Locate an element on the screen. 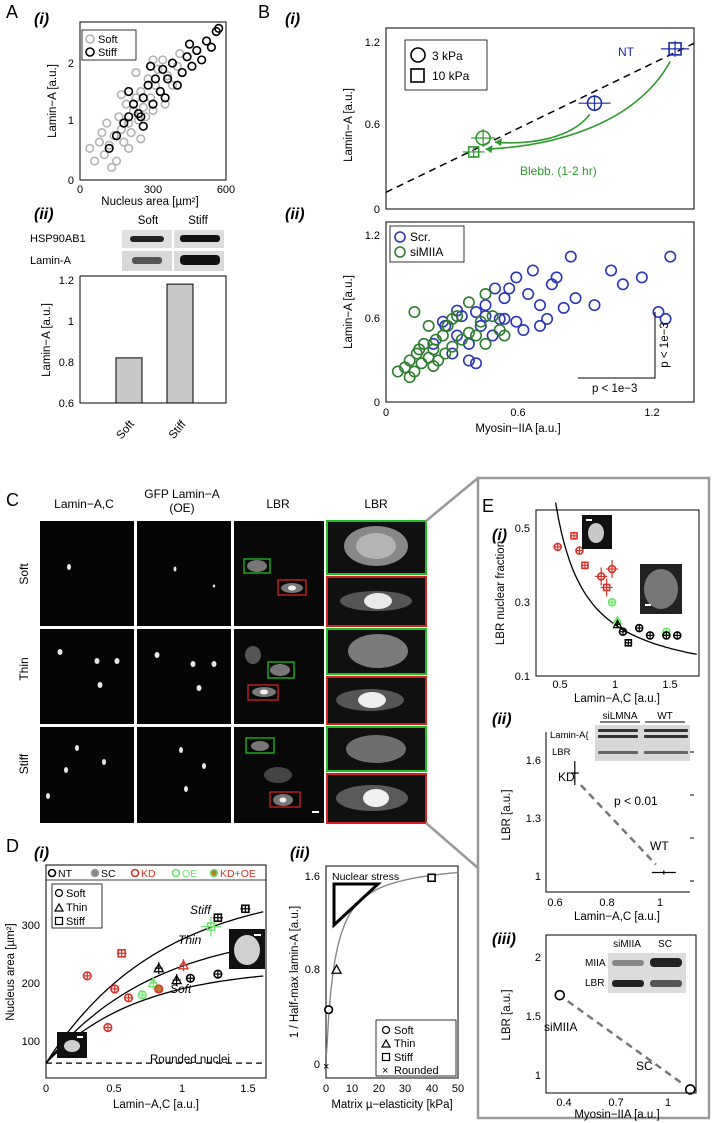 This screenshot has height=1123, width=715. y-axis-label: Nucleus area [µm²] is located at coordinates (11, 971).